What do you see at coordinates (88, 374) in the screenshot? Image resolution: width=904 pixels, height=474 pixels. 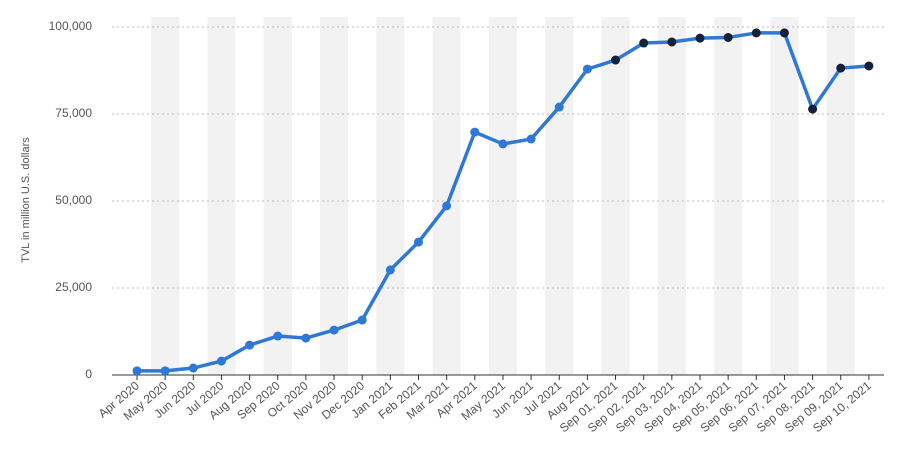 I see `y-tick-label: 0` at bounding box center [88, 374].